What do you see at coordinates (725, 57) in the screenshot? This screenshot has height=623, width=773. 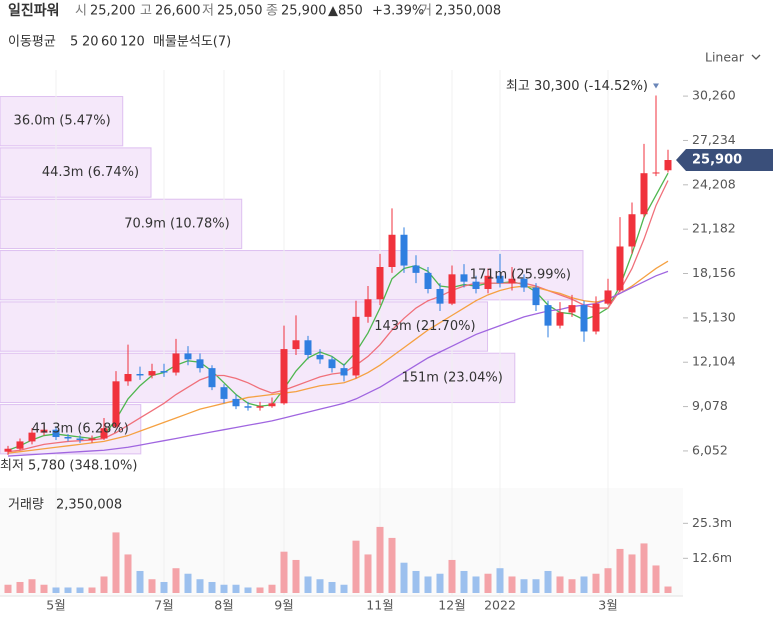 I see `scale-selector: Linear` at bounding box center [725, 57].